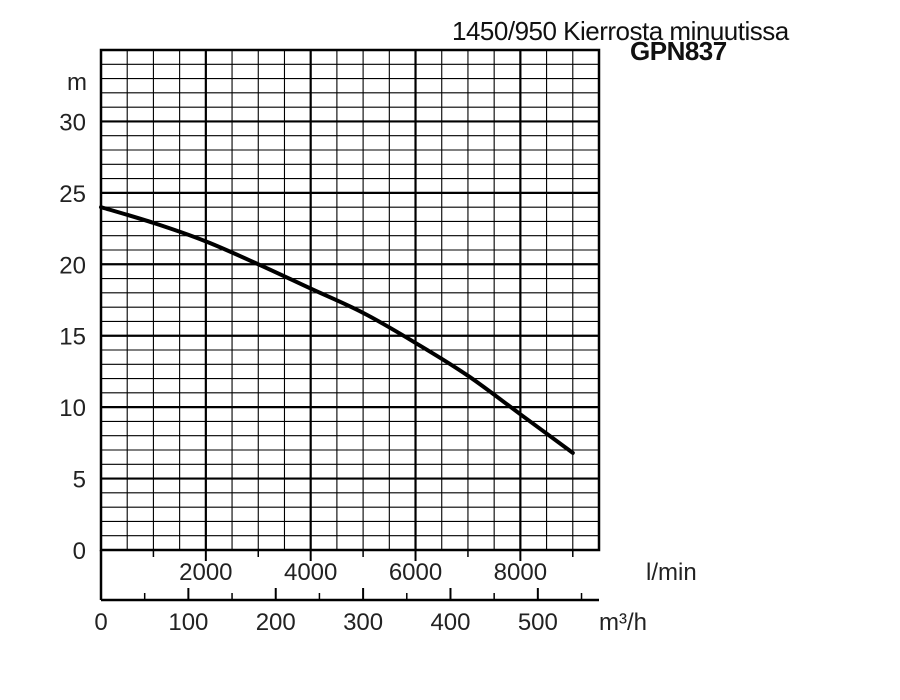 This screenshot has width=900, height=700. What do you see at coordinates (623, 622) in the screenshot?
I see `x-axis-m3h-label: m³/h` at bounding box center [623, 622].